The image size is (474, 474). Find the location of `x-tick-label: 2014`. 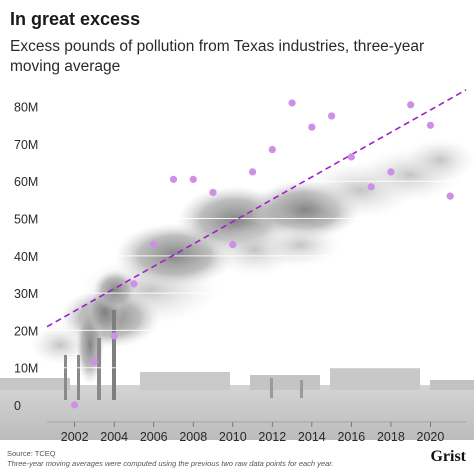

x-tick-label: 2014 is located at coordinates (312, 437).